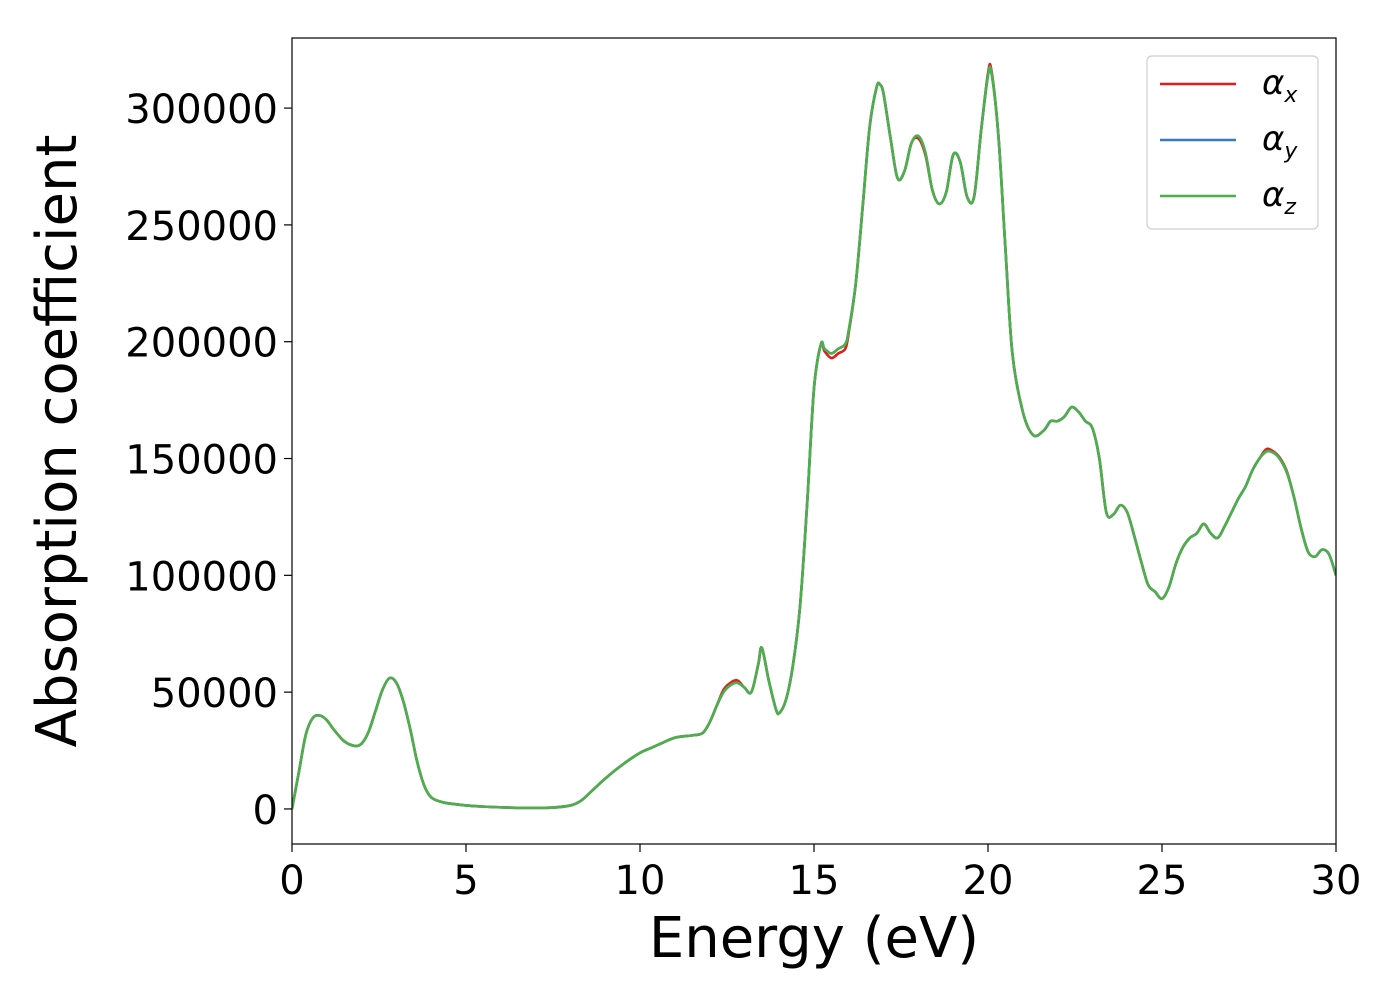 The width and height of the screenshot is (1400, 1000). What do you see at coordinates (201, 461) in the screenshot?
I see `y-tick-label: 150000` at bounding box center [201, 461].